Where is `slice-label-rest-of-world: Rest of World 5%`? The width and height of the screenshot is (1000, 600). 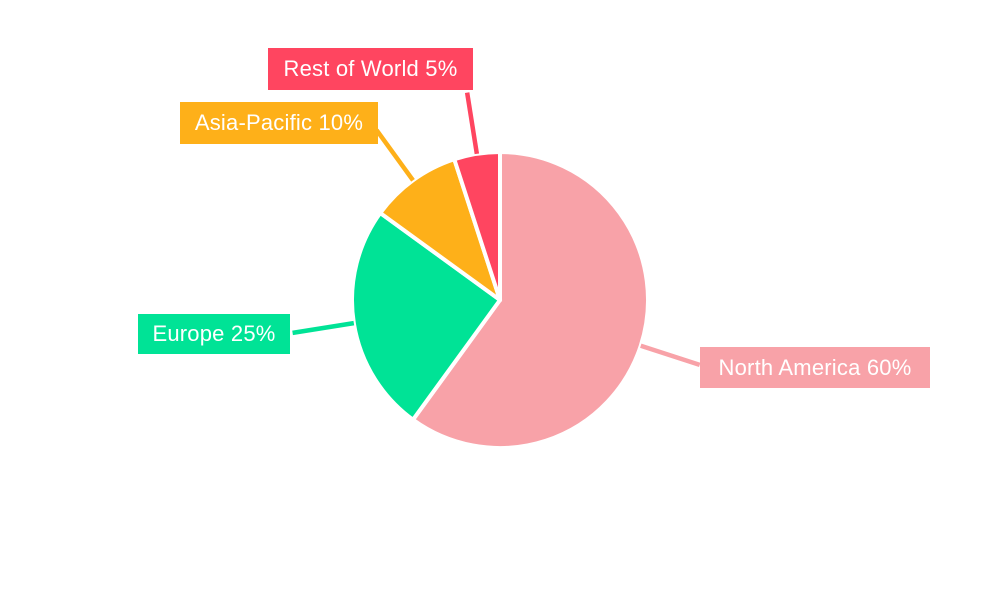
slice-label-rest-of-world: Rest of World 5% is located at coordinates (370, 69).